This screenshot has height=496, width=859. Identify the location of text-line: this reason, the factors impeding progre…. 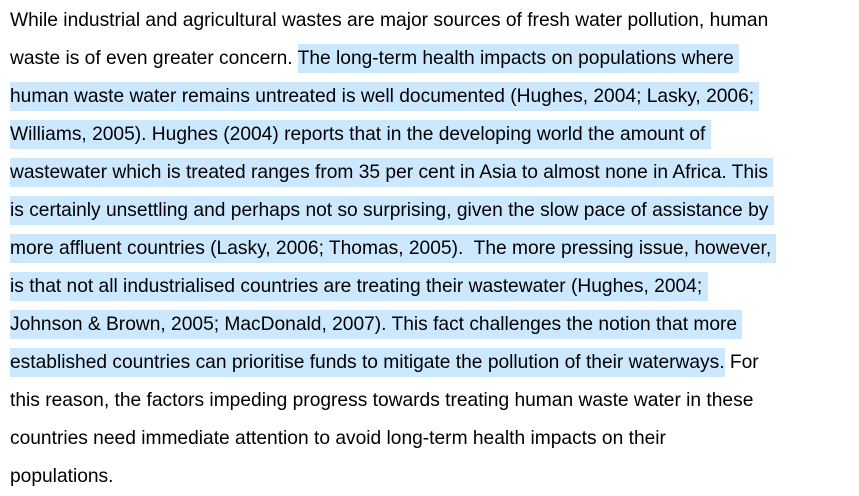
(381, 401).